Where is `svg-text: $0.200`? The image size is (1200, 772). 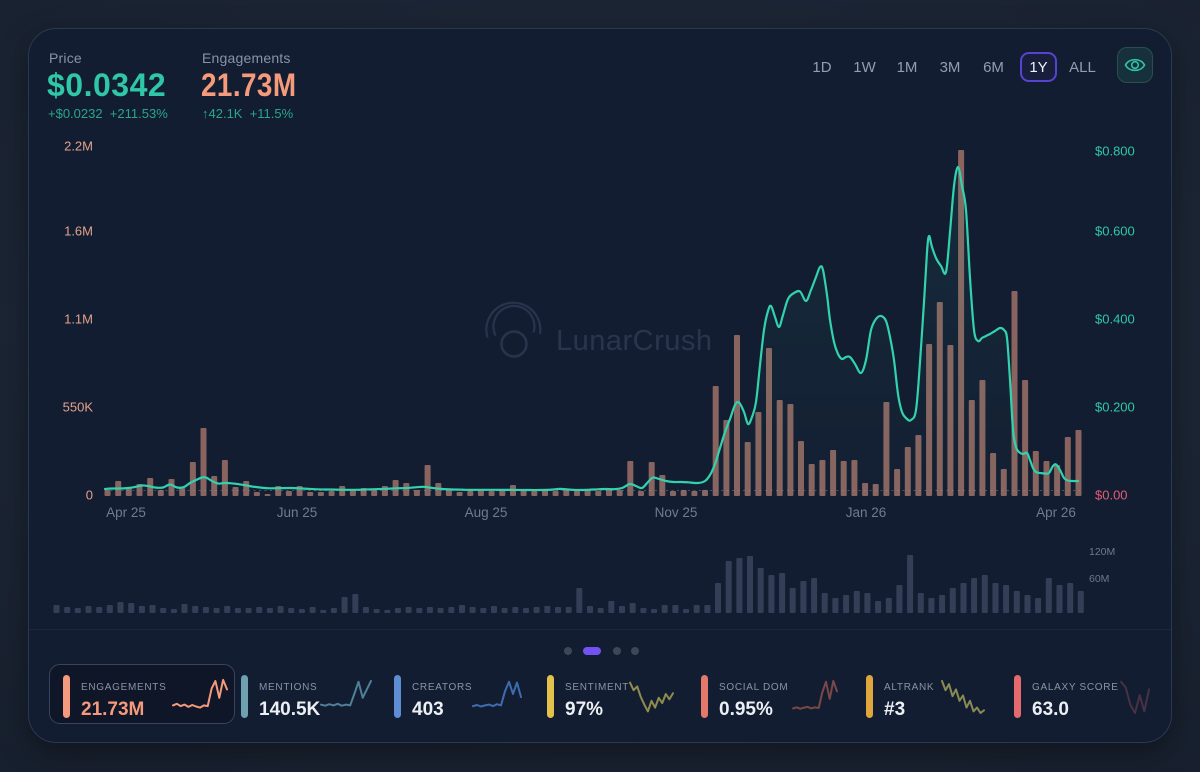
svg-text: $0.200 is located at coordinates (1115, 407).